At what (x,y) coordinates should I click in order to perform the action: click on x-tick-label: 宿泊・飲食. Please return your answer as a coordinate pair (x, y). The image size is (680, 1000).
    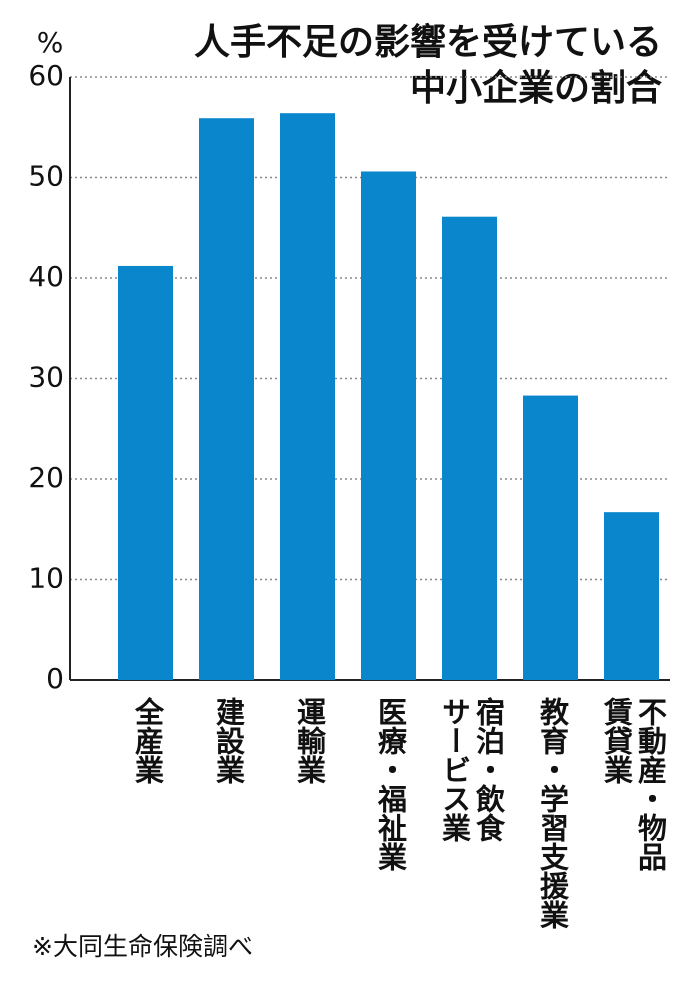
    Looking at the image, I should click on (489, 769).